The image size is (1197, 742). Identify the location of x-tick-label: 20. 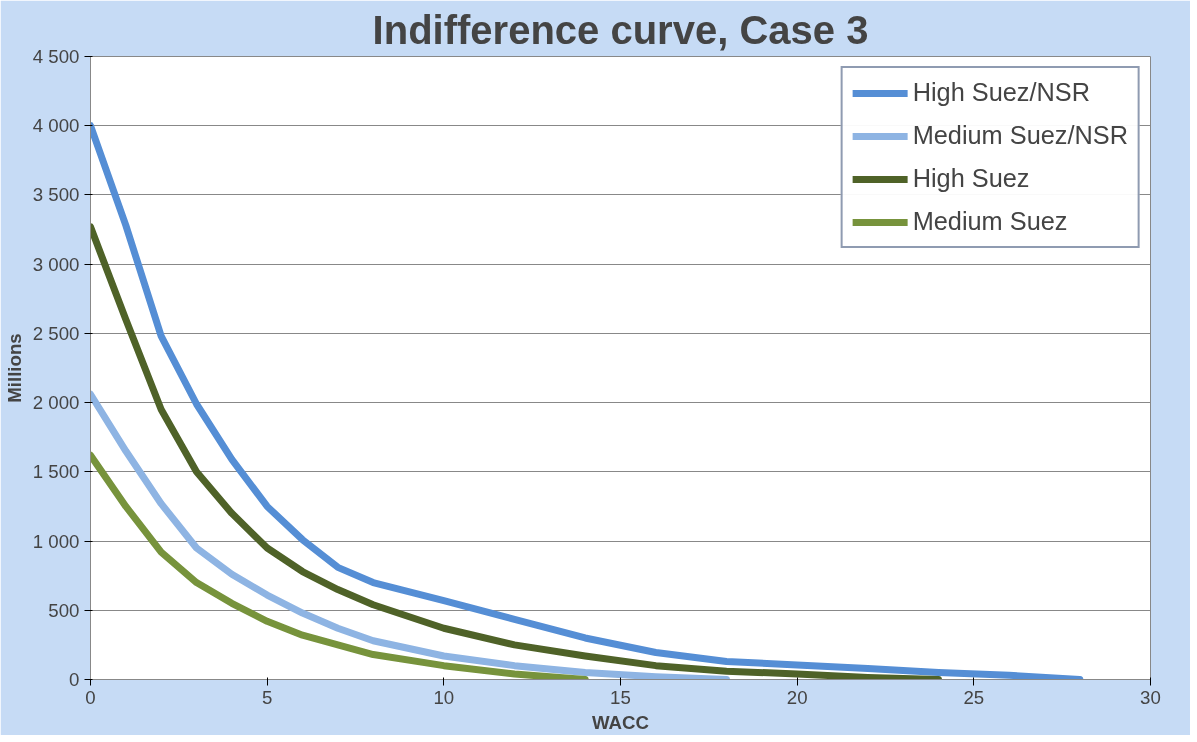
(797, 697).